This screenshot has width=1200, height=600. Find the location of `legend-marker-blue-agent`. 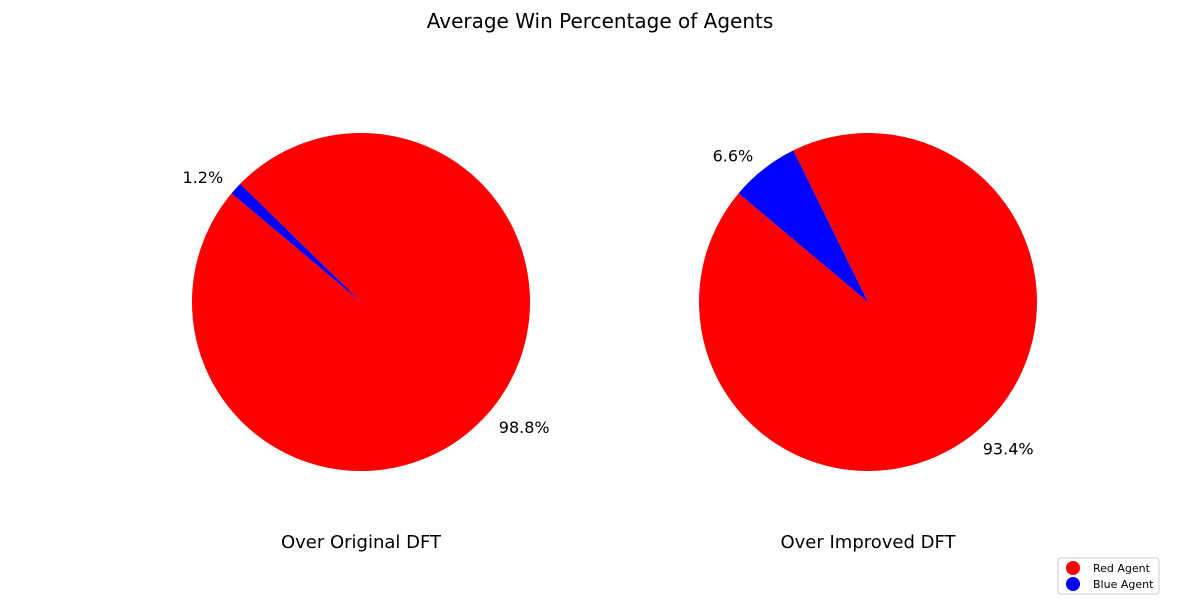

legend-marker-blue-agent is located at coordinates (1073, 584).